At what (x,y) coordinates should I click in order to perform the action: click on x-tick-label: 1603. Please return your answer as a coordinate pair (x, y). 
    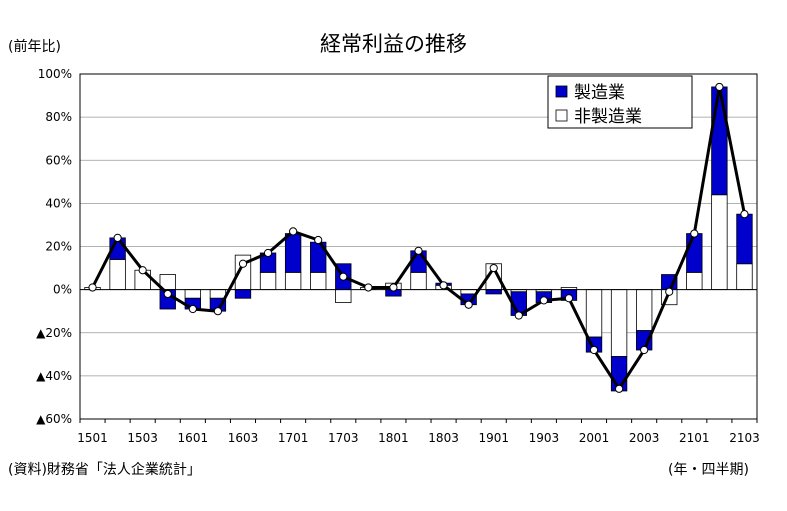
    Looking at the image, I should click on (243, 438).